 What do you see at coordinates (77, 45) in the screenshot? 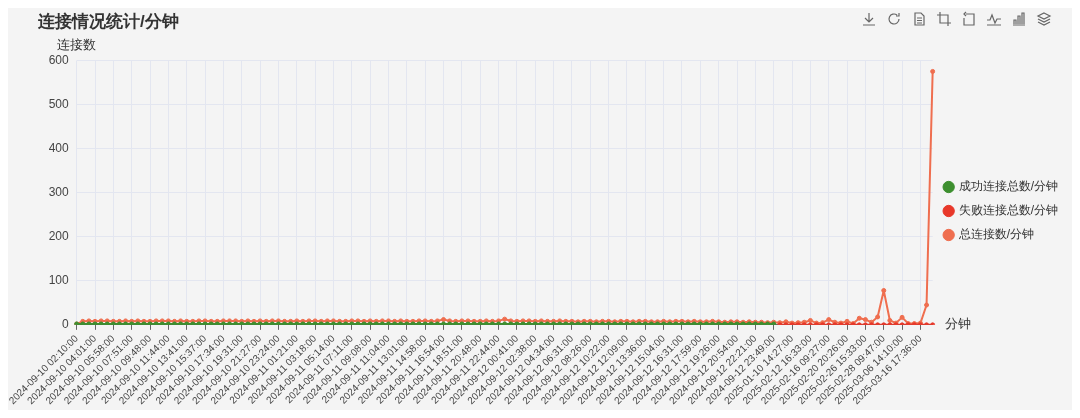
I see `y-axis-title: 连接数` at bounding box center [77, 45].